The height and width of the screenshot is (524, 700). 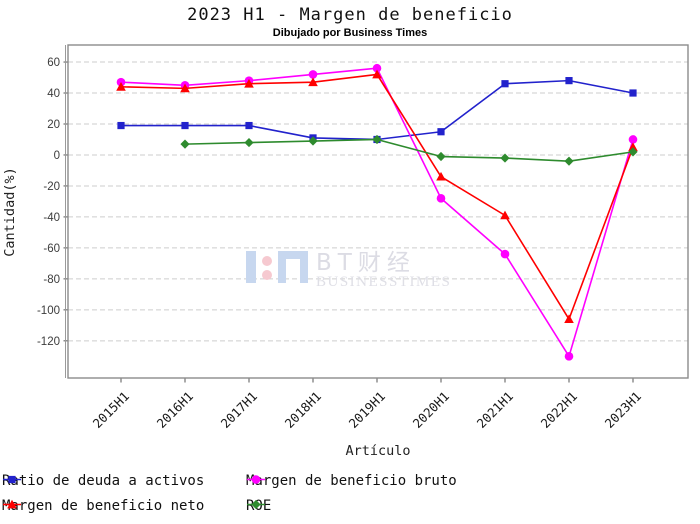 I want to click on legend-label: Margen de beneficio neto, so click(x=103, y=506).